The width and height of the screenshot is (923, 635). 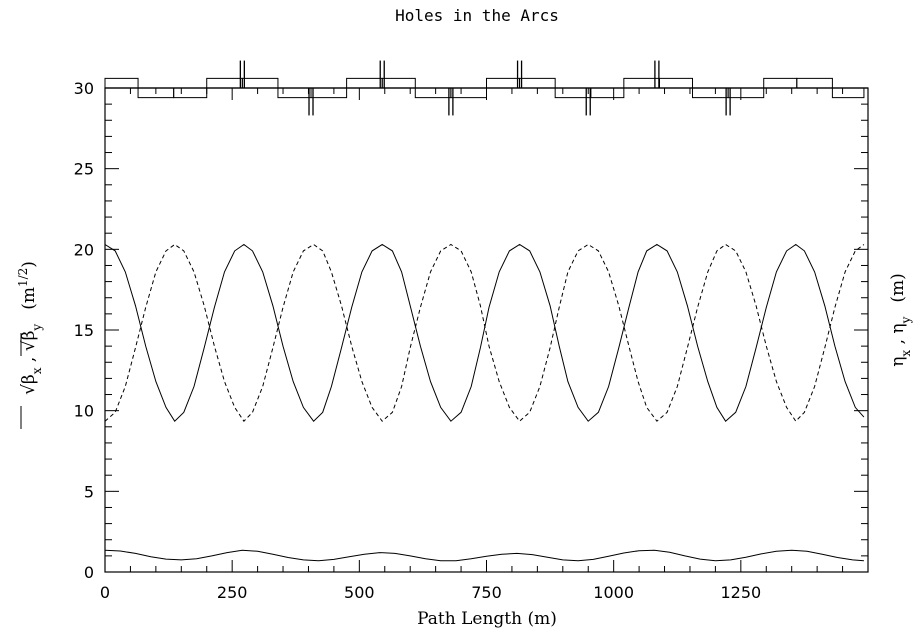 I want to click on x-tick-label: 500, so click(x=359, y=592).